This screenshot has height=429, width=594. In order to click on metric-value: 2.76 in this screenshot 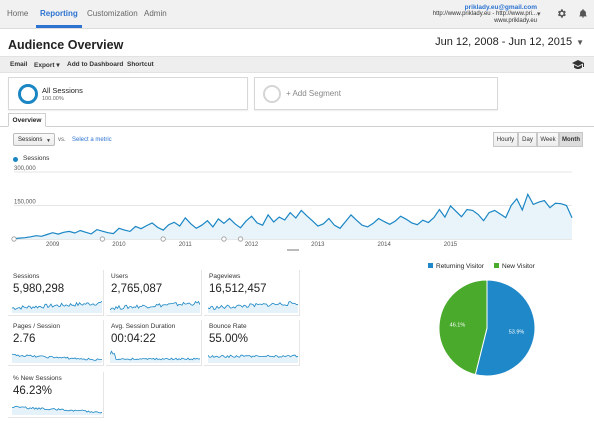, I will do `click(24, 339)`.